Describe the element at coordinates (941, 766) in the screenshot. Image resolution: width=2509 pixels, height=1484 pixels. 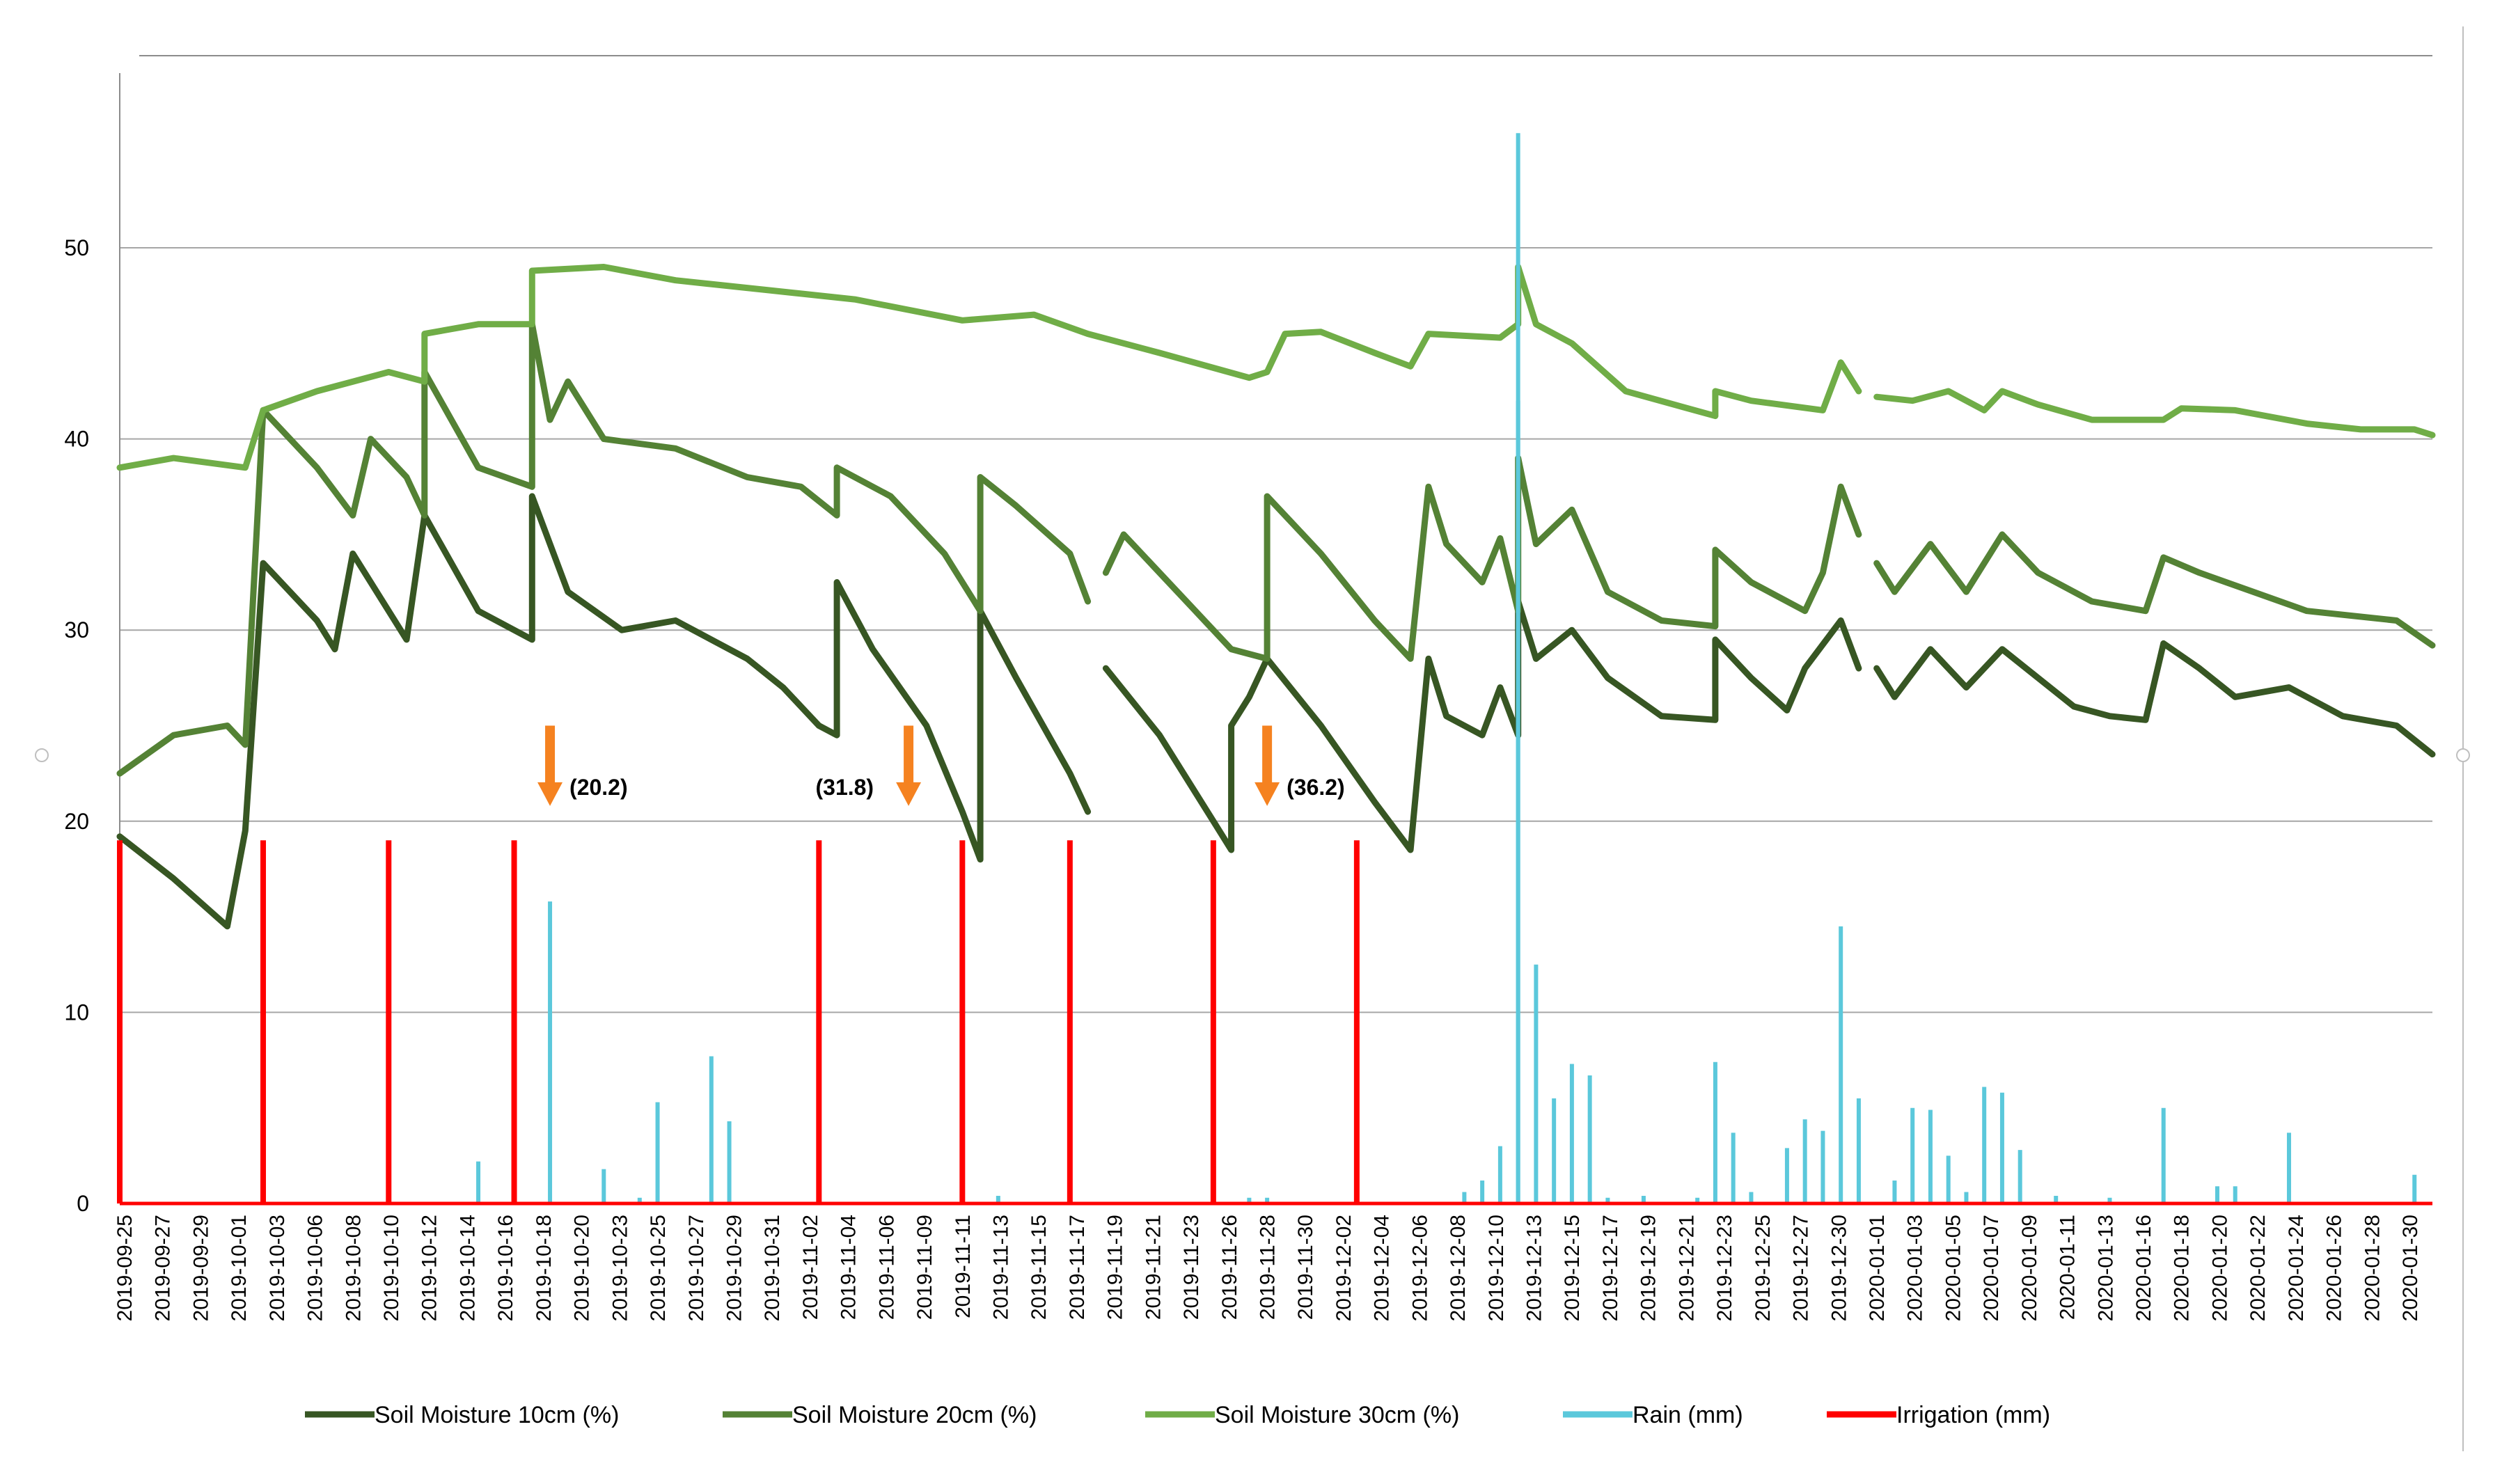
I see `annotations: (20.2) (31.8) (36.2)` at that location.